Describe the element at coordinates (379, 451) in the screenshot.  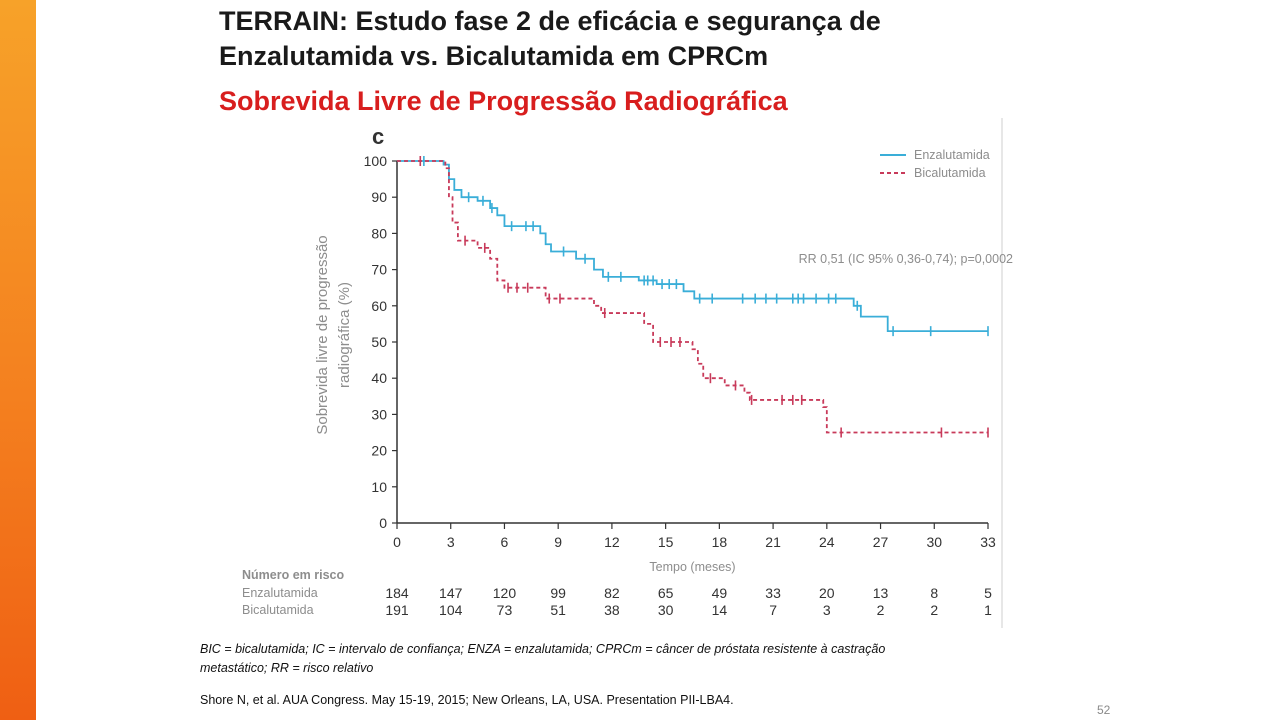
I see `y-tick-label: 20` at that location.